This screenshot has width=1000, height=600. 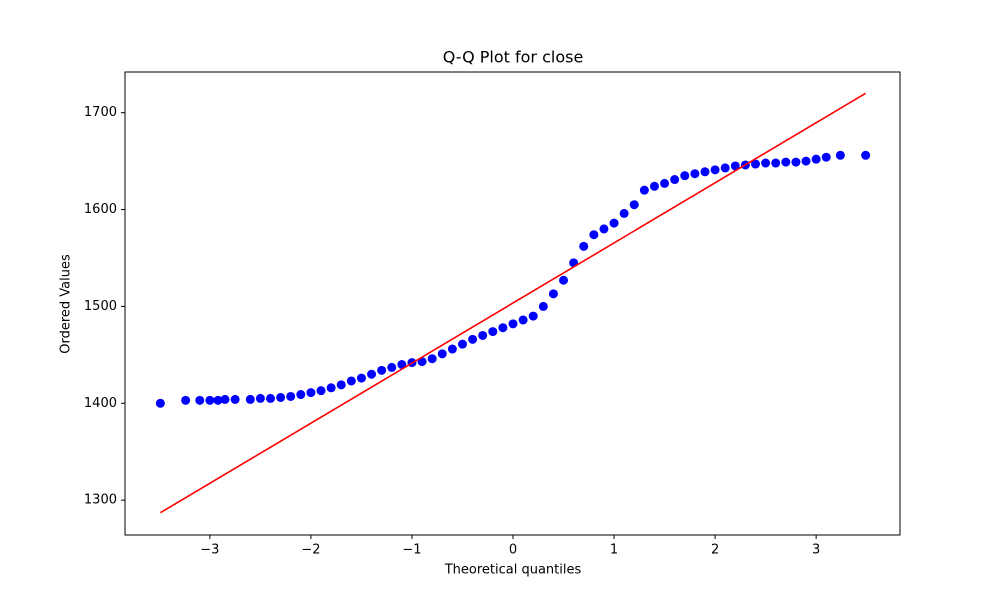 I want to click on y-axis-label: Ordered Values, so click(x=66, y=304).